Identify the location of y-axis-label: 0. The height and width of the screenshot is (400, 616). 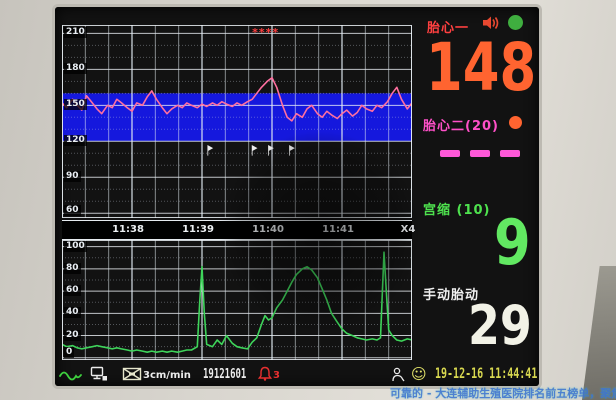
(69, 352).